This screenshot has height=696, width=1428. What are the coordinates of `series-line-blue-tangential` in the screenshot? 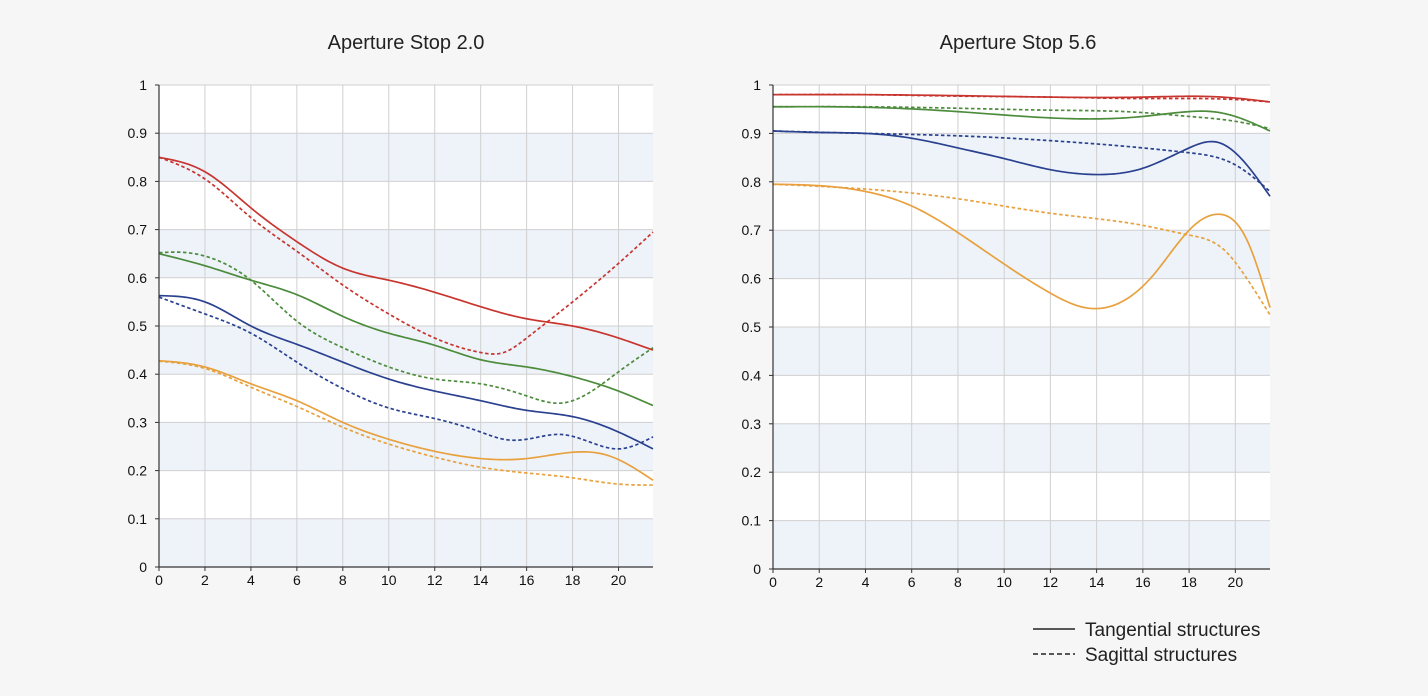 It's located at (406, 372).